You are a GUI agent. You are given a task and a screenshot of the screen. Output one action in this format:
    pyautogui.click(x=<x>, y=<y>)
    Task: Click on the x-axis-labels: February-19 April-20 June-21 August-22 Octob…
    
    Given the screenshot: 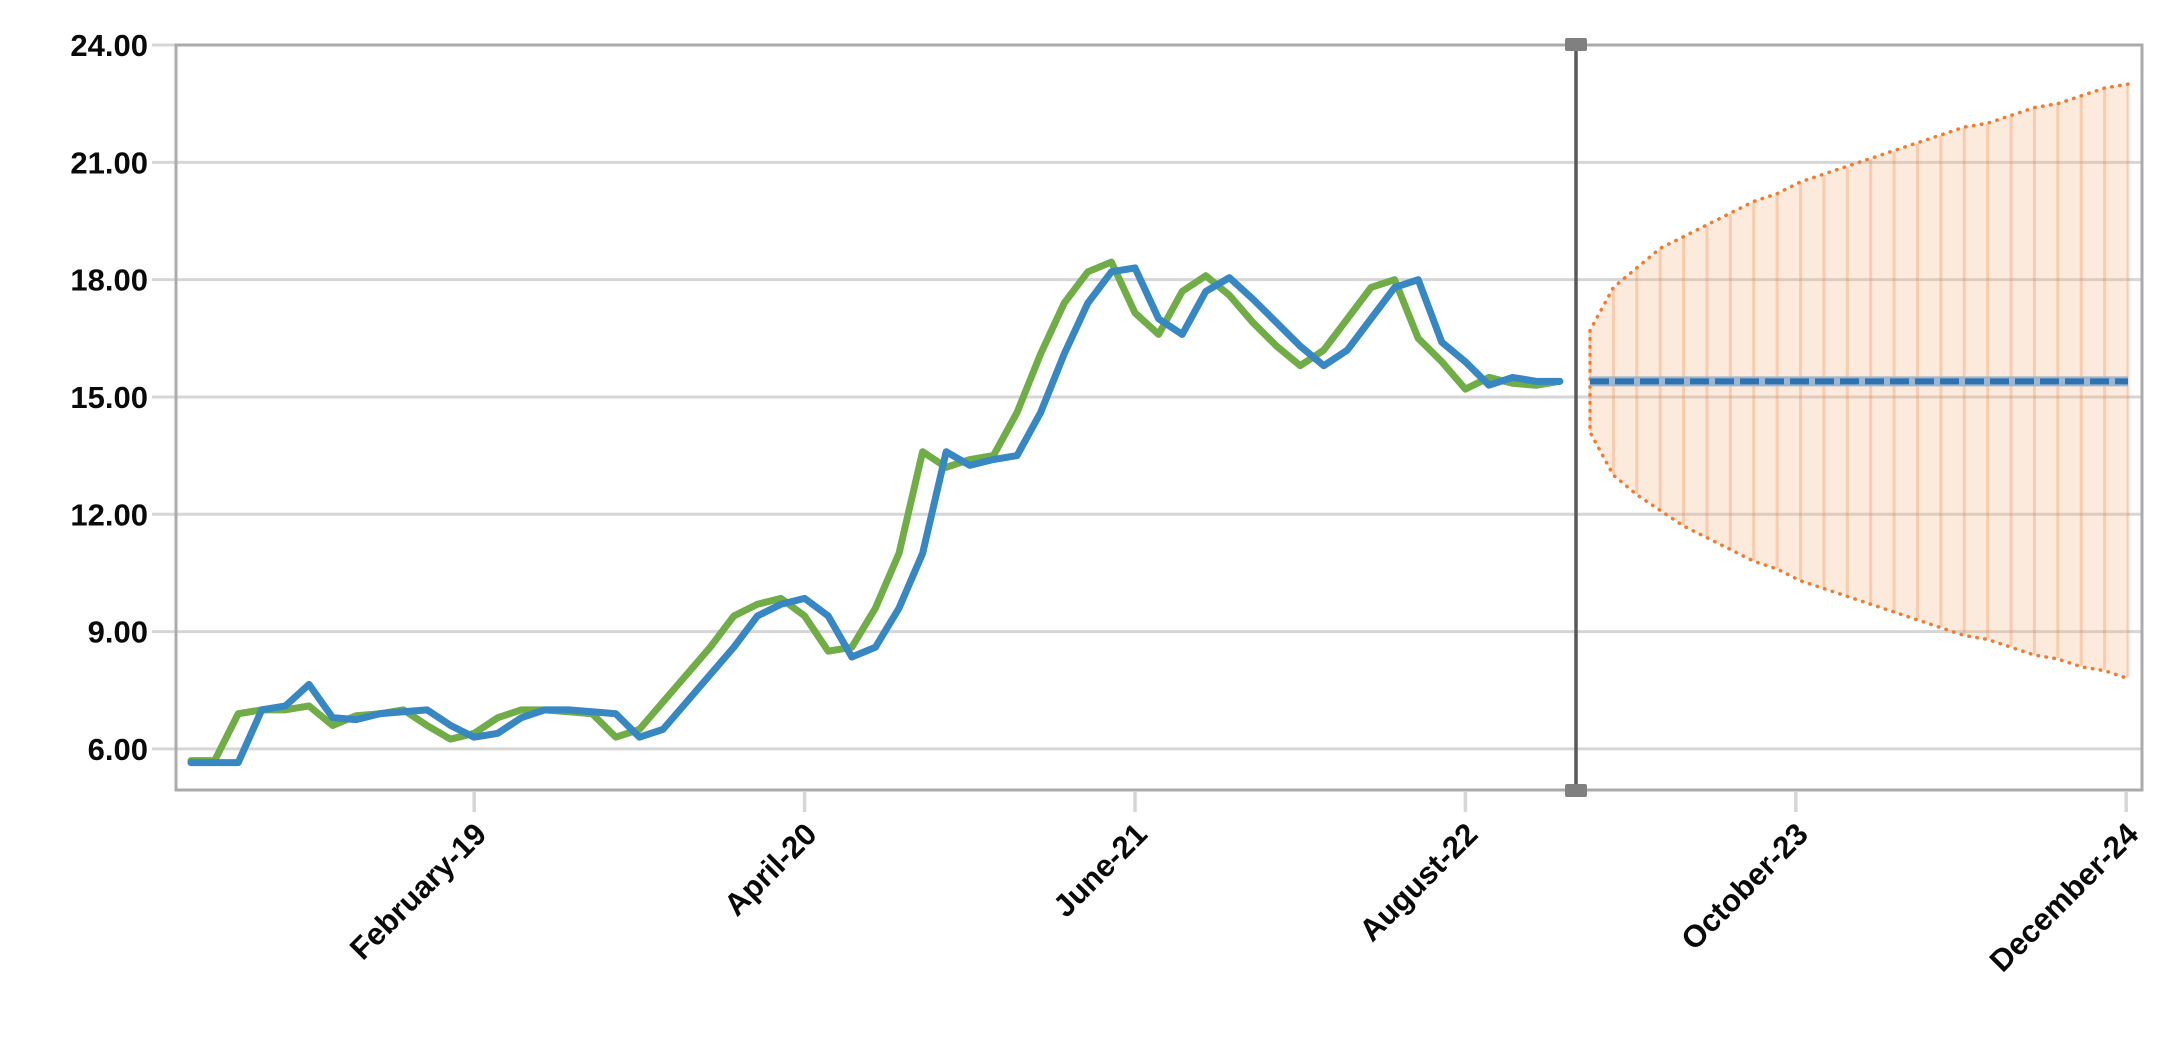 What is the action you would take?
    pyautogui.click(x=1244, y=897)
    